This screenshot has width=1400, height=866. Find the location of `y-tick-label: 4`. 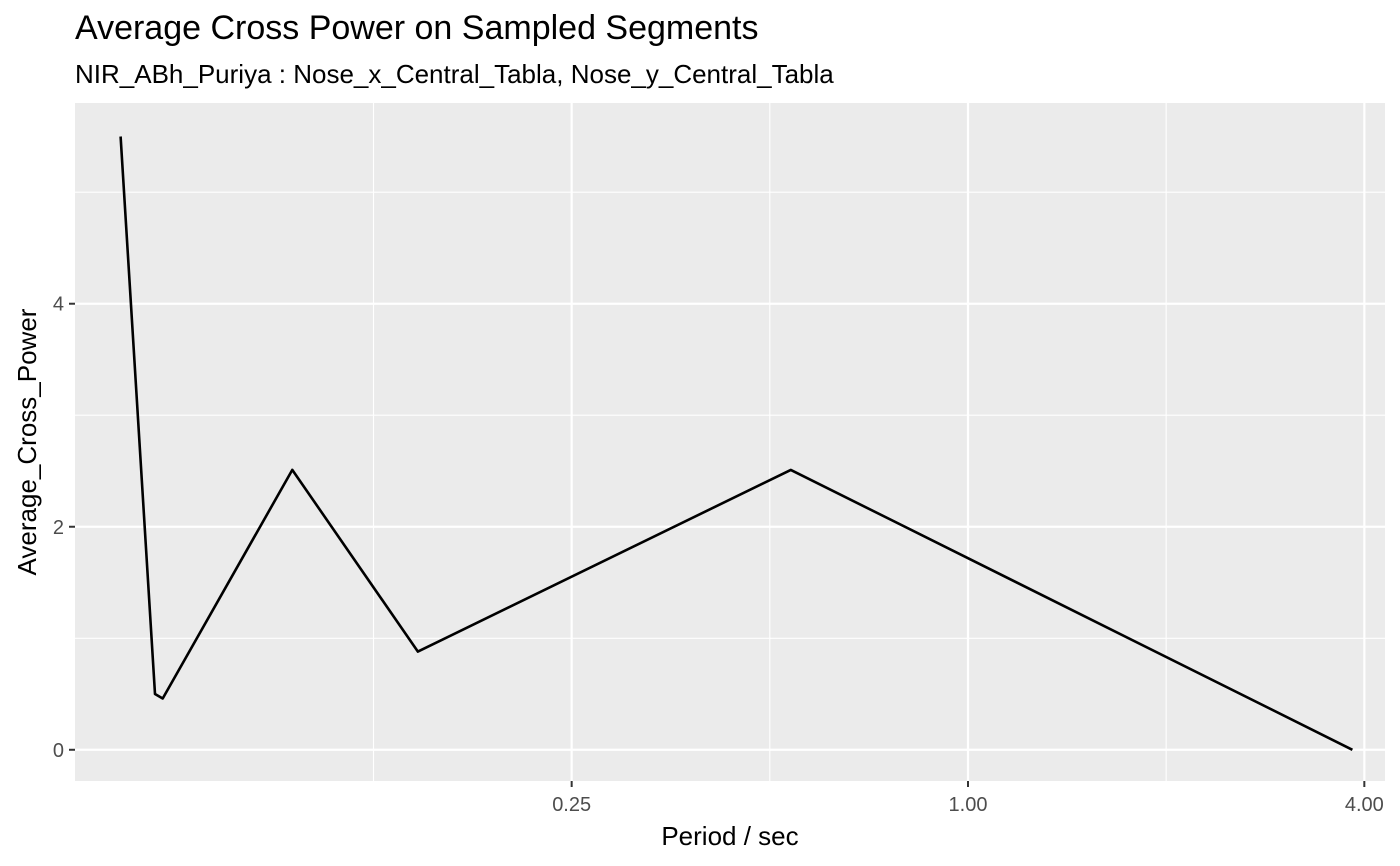

y-tick-label: 4 is located at coordinates (58, 305).